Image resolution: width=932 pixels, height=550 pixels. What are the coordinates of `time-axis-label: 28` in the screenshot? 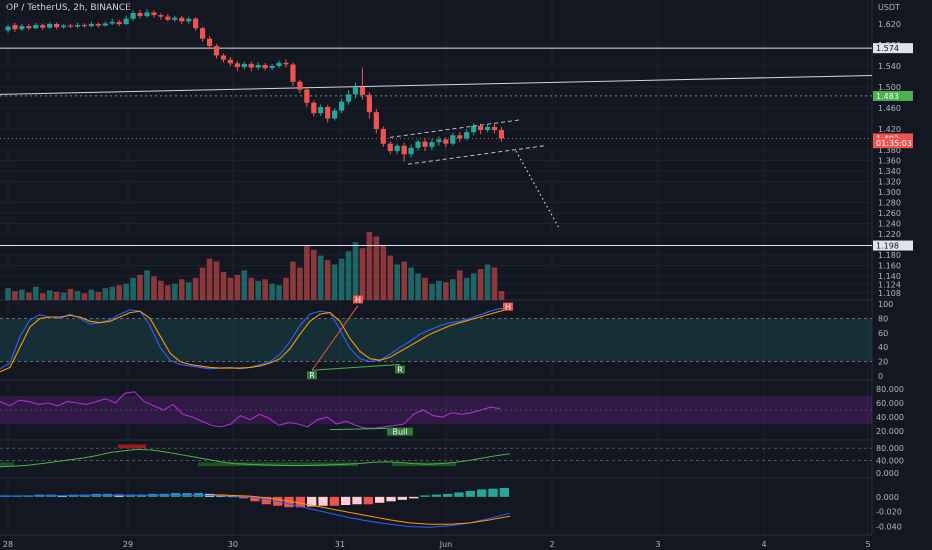 It's located at (8, 544).